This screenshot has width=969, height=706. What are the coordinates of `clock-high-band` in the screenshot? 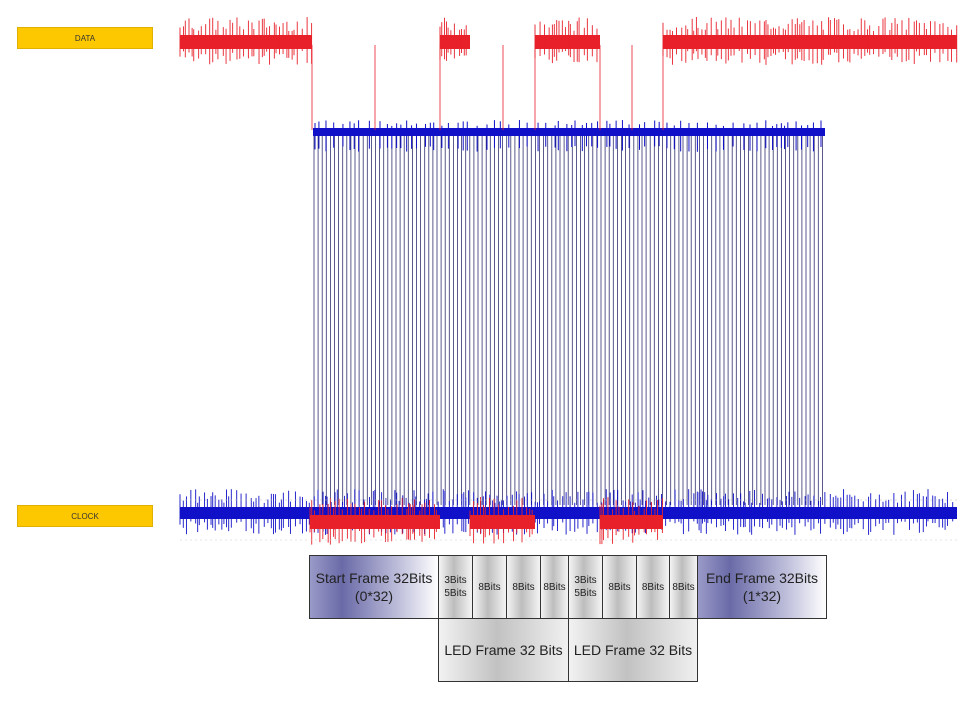 It's located at (569, 132).